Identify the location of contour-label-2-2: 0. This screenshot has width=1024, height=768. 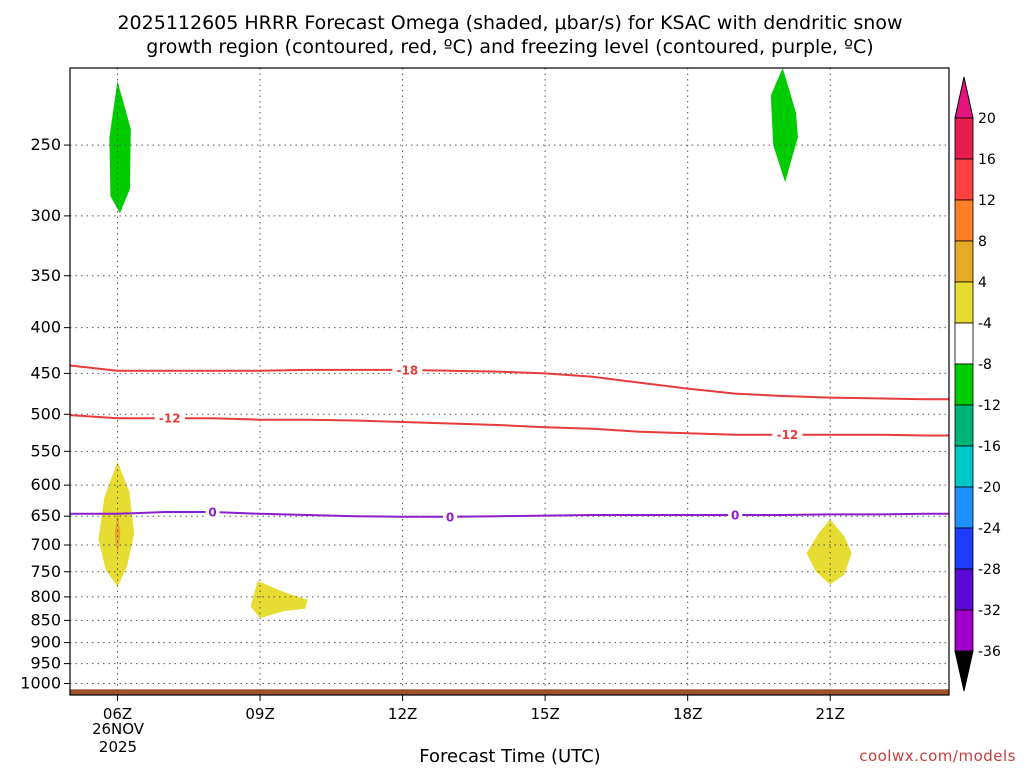
(735, 516).